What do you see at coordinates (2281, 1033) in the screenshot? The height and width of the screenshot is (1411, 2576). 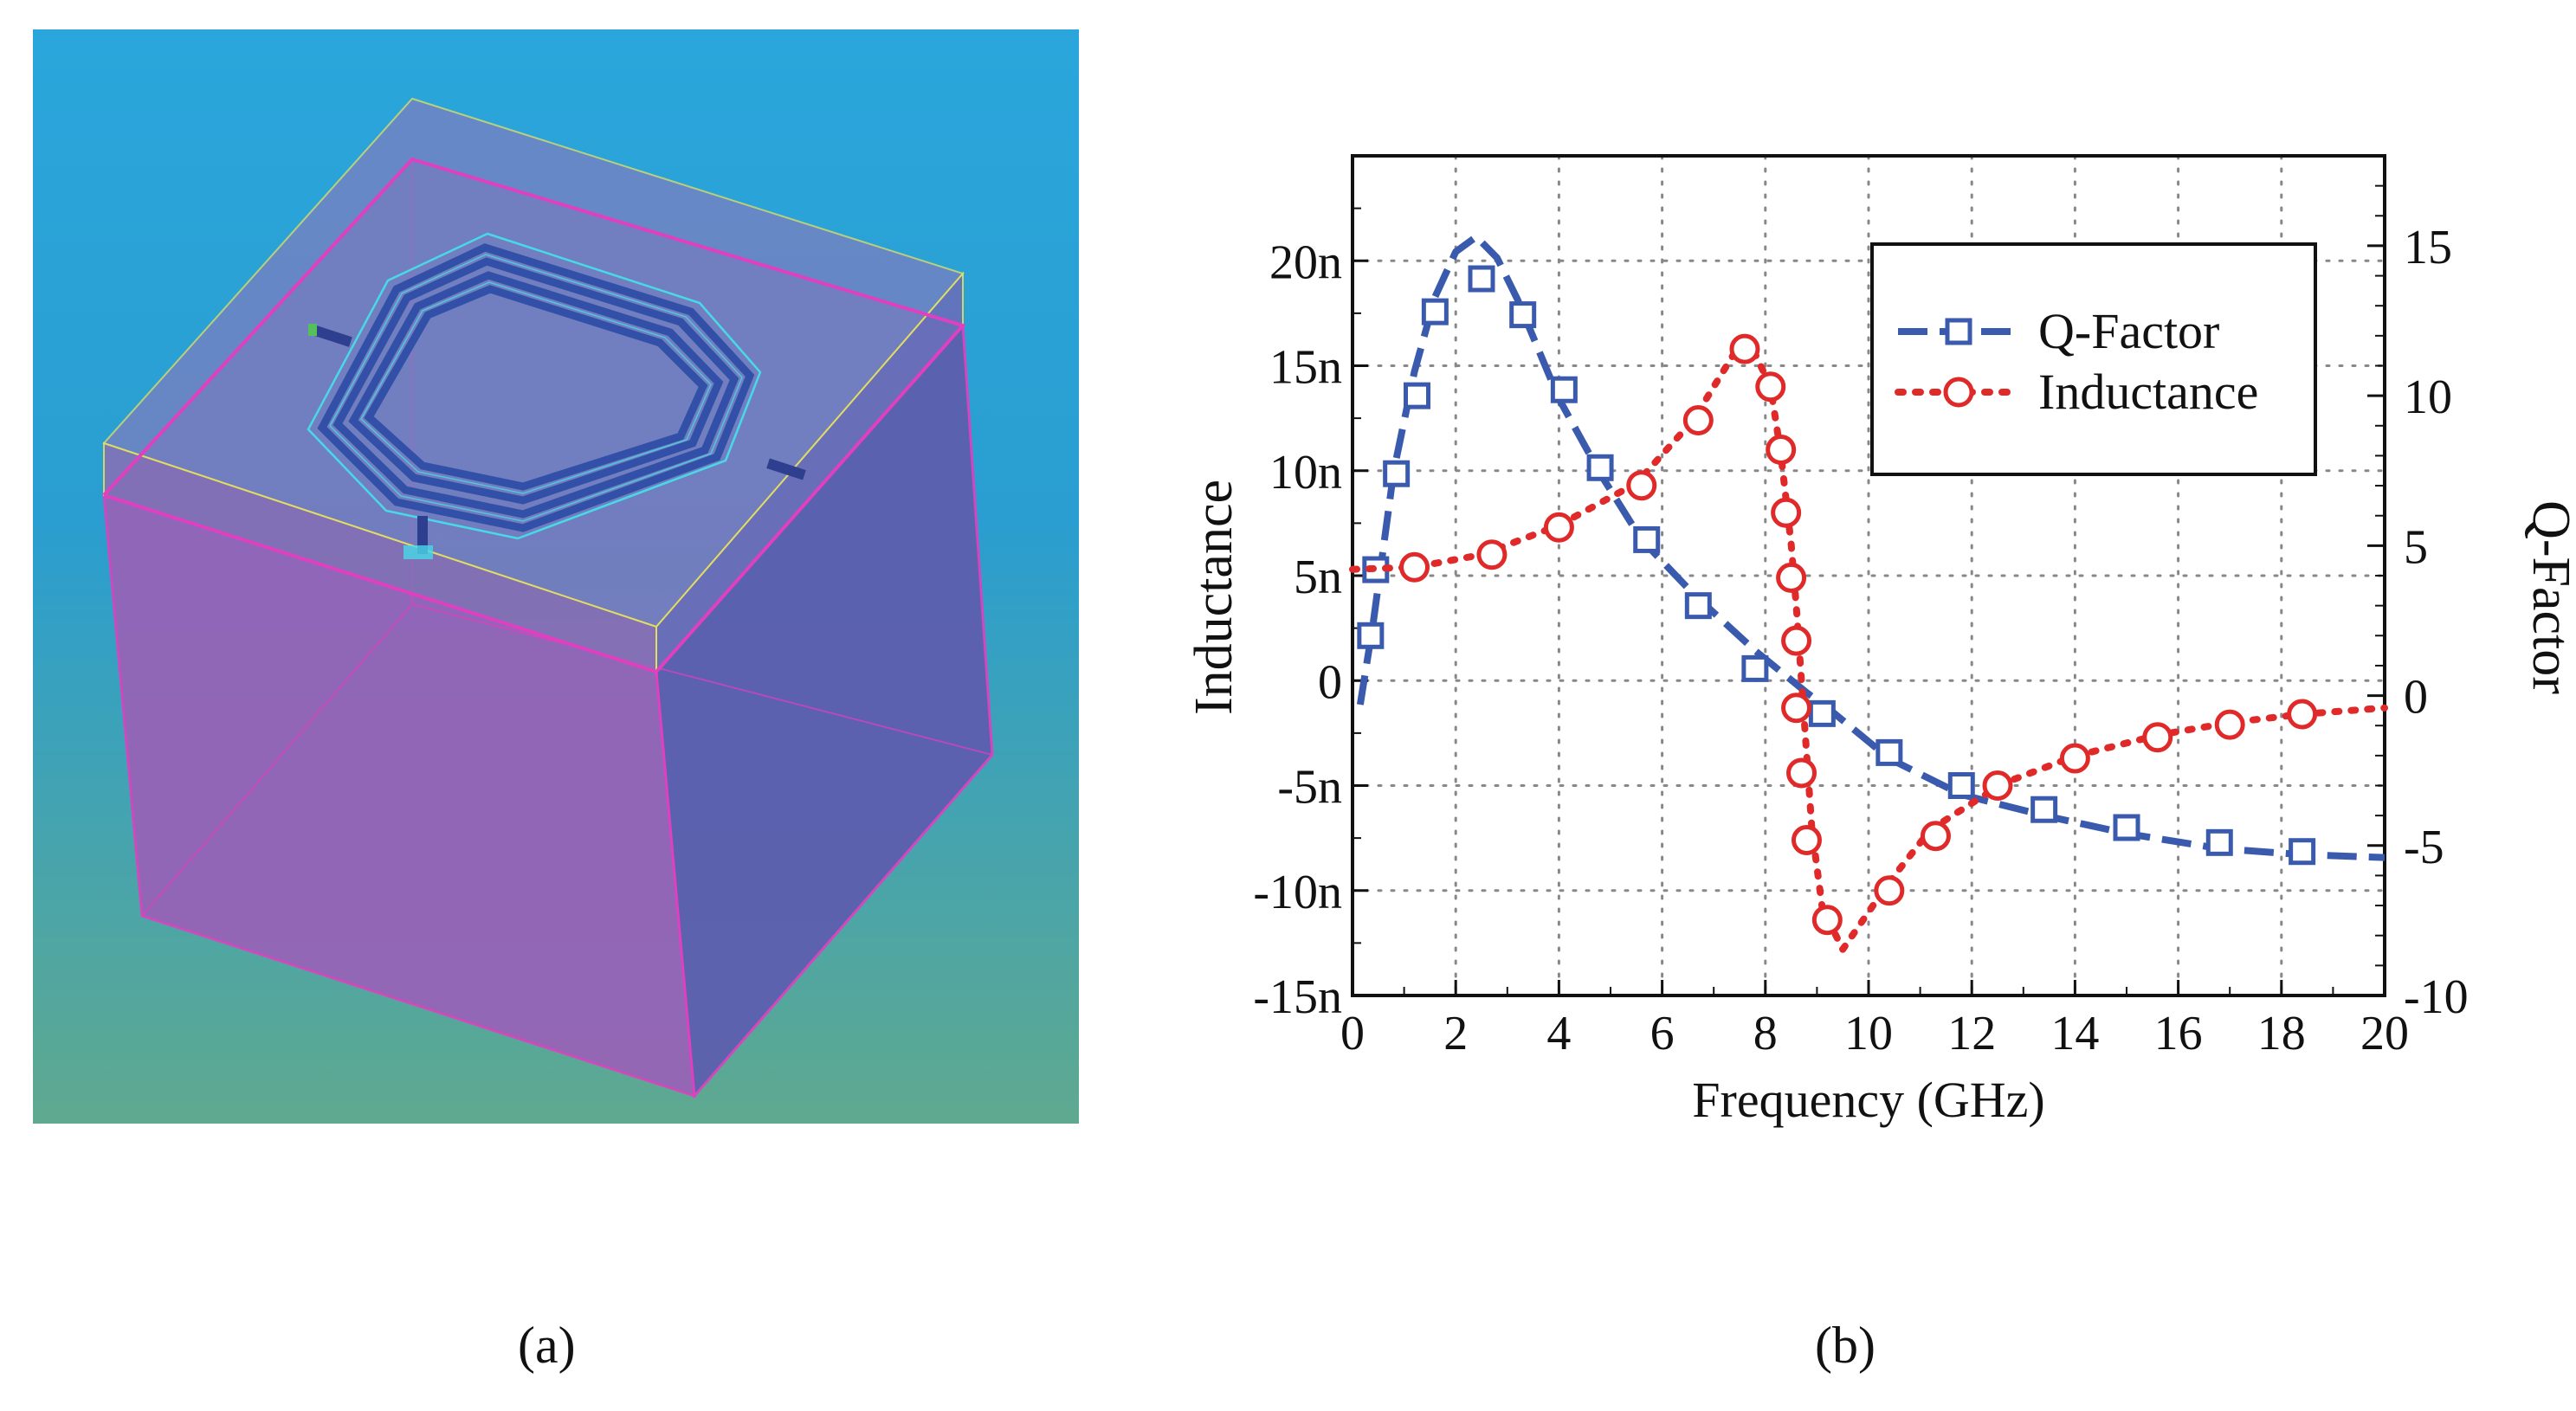 I see `x-tick-label: 18` at bounding box center [2281, 1033].